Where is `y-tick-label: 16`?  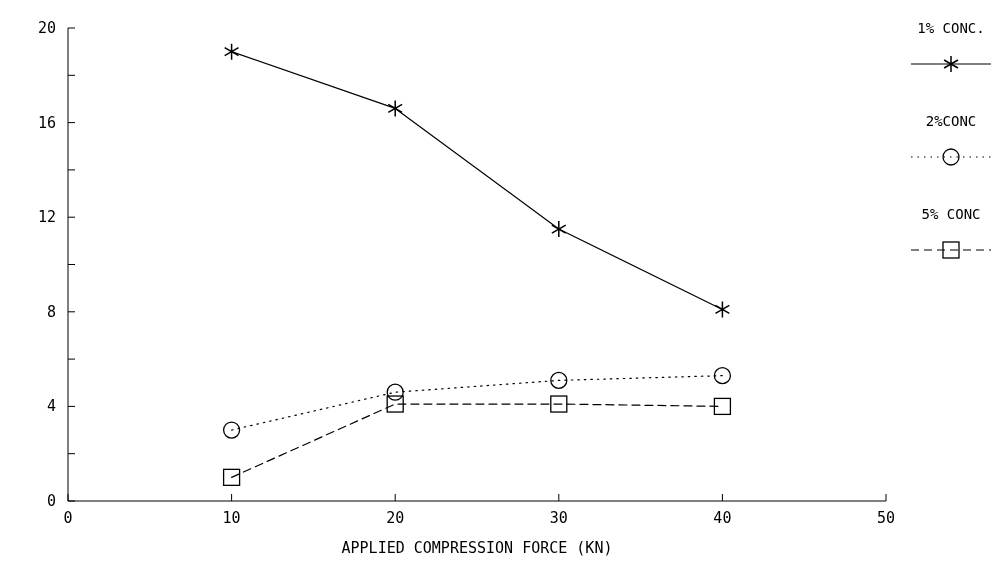 y-tick-label: 16 is located at coordinates (46, 122).